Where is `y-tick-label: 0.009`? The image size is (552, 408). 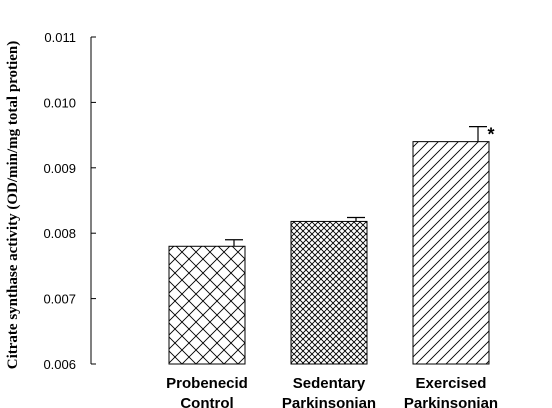 y-tick-label: 0.009 is located at coordinates (59, 168).